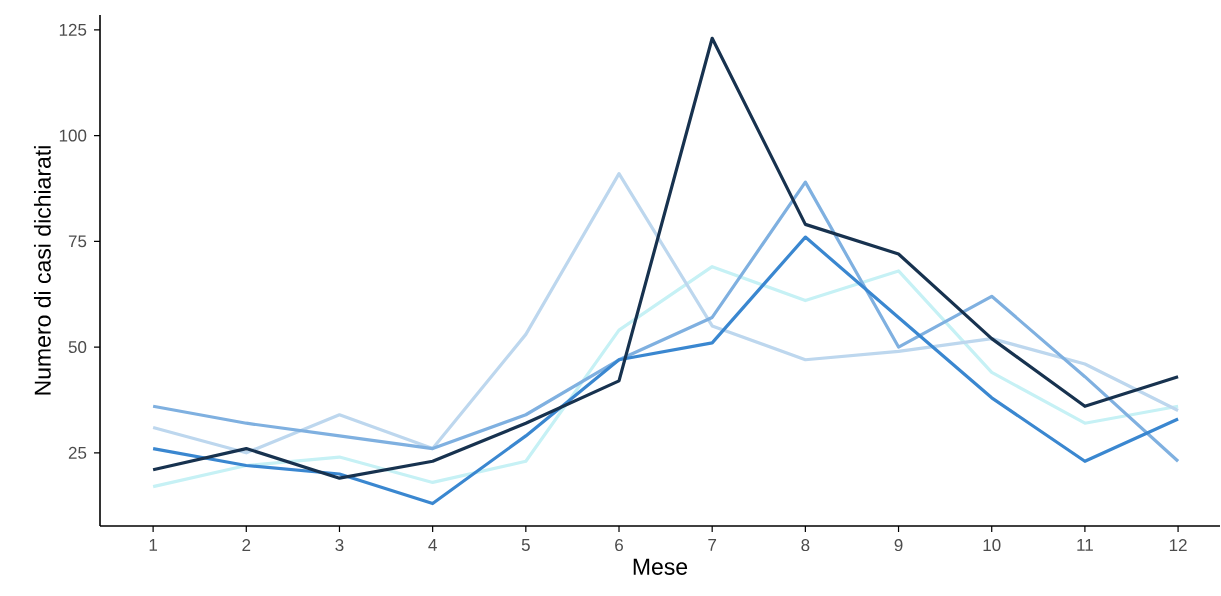 The image size is (1221, 596). What do you see at coordinates (660, 566) in the screenshot?
I see `x-axis-title: Mese` at bounding box center [660, 566].